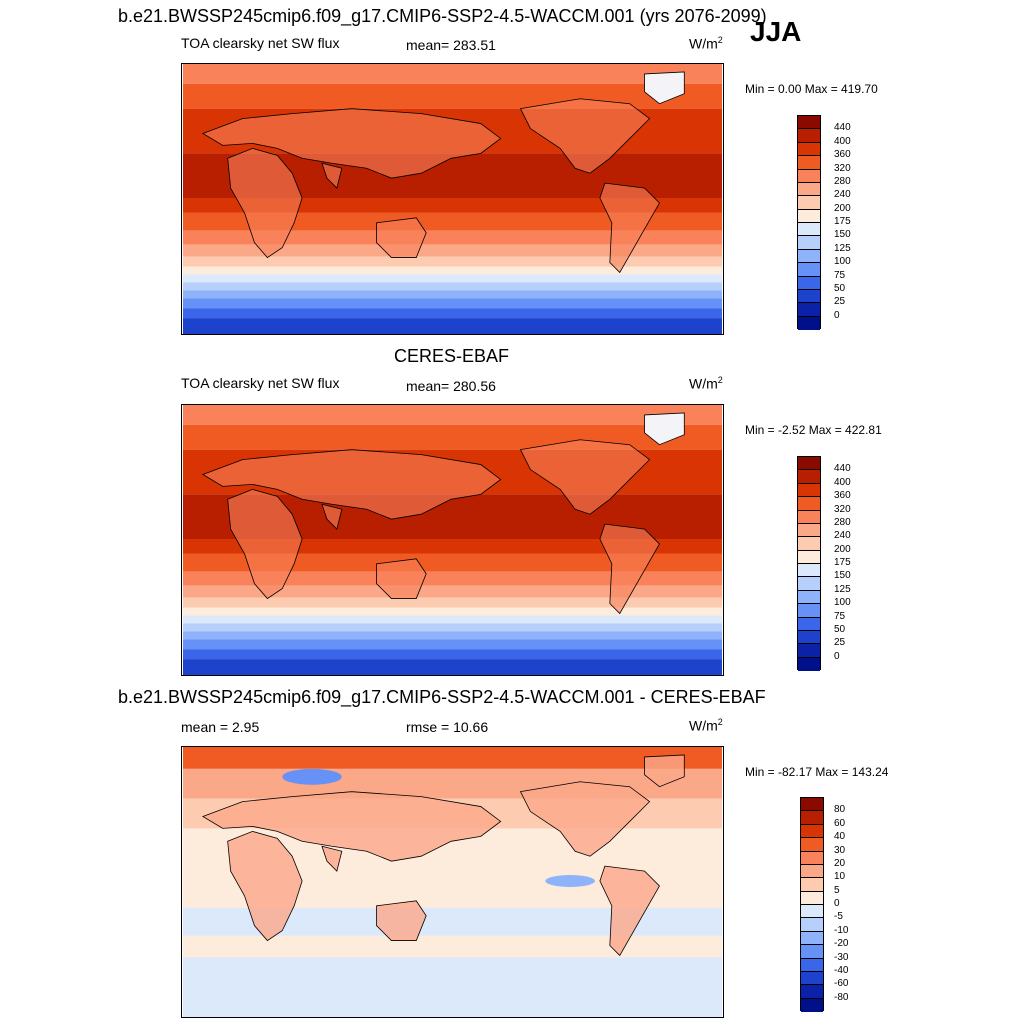 This screenshot has width=1024, height=1024. I want to click on panel2-title: CERES-EBAF, so click(452, 356).